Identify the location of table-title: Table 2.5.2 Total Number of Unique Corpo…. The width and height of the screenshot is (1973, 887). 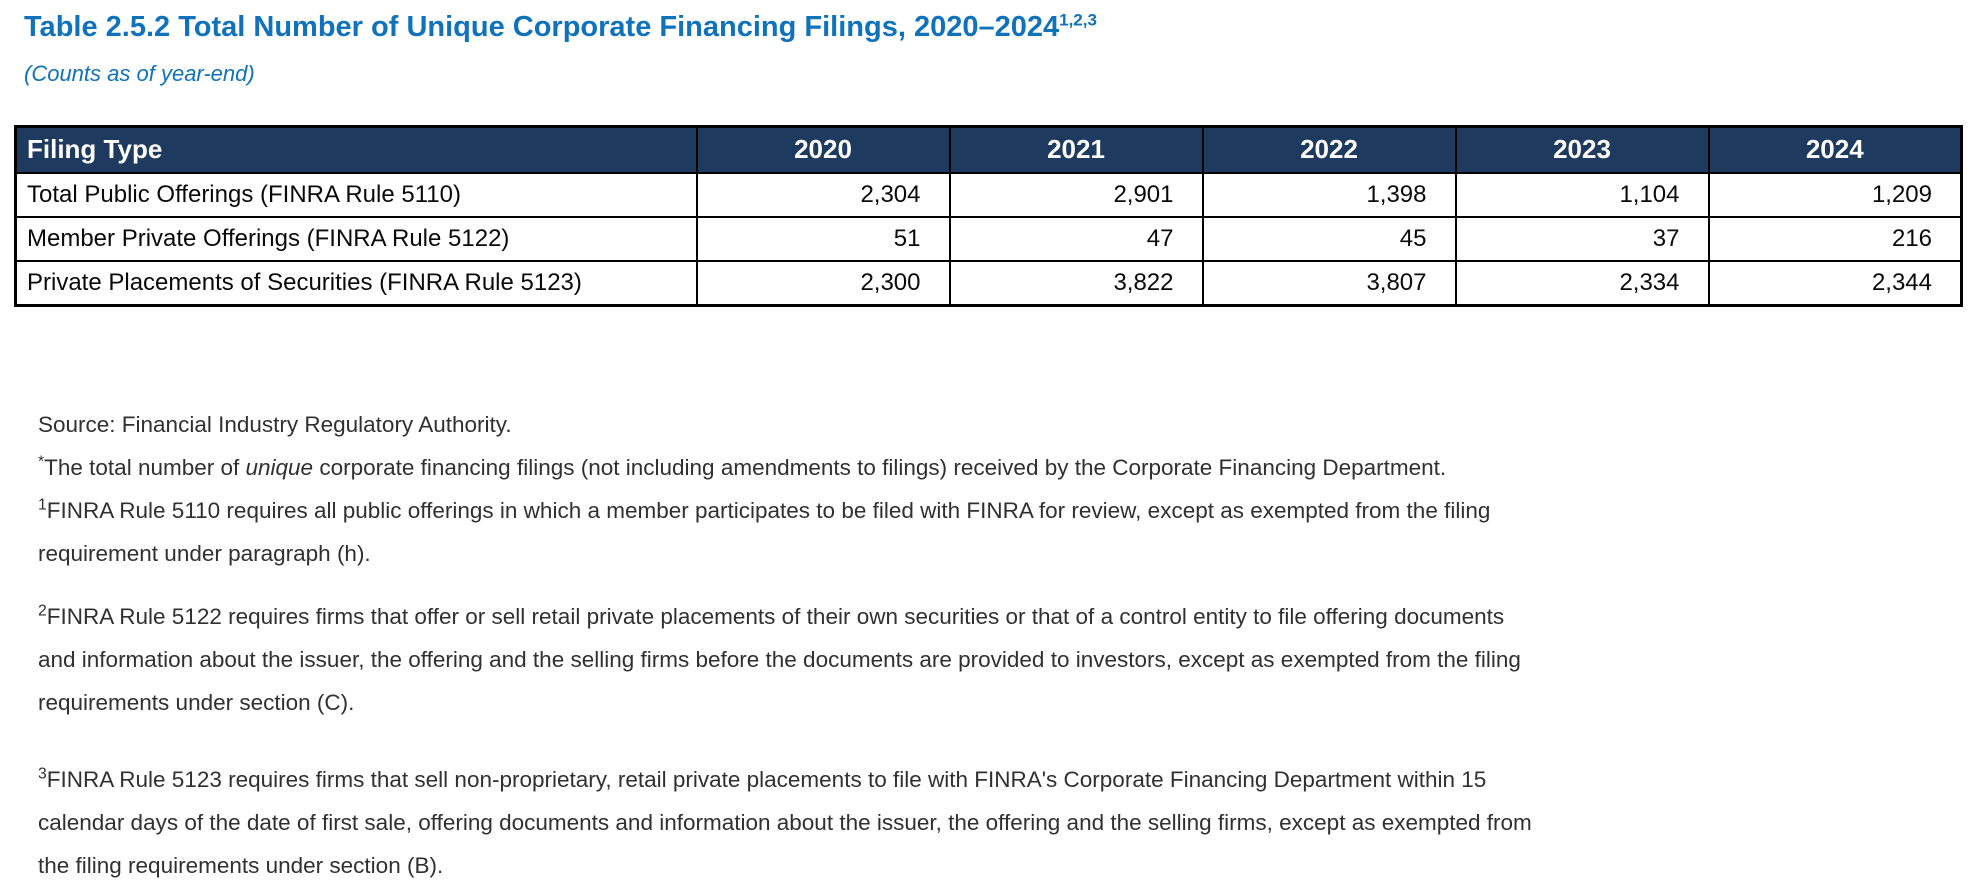
(998, 27).